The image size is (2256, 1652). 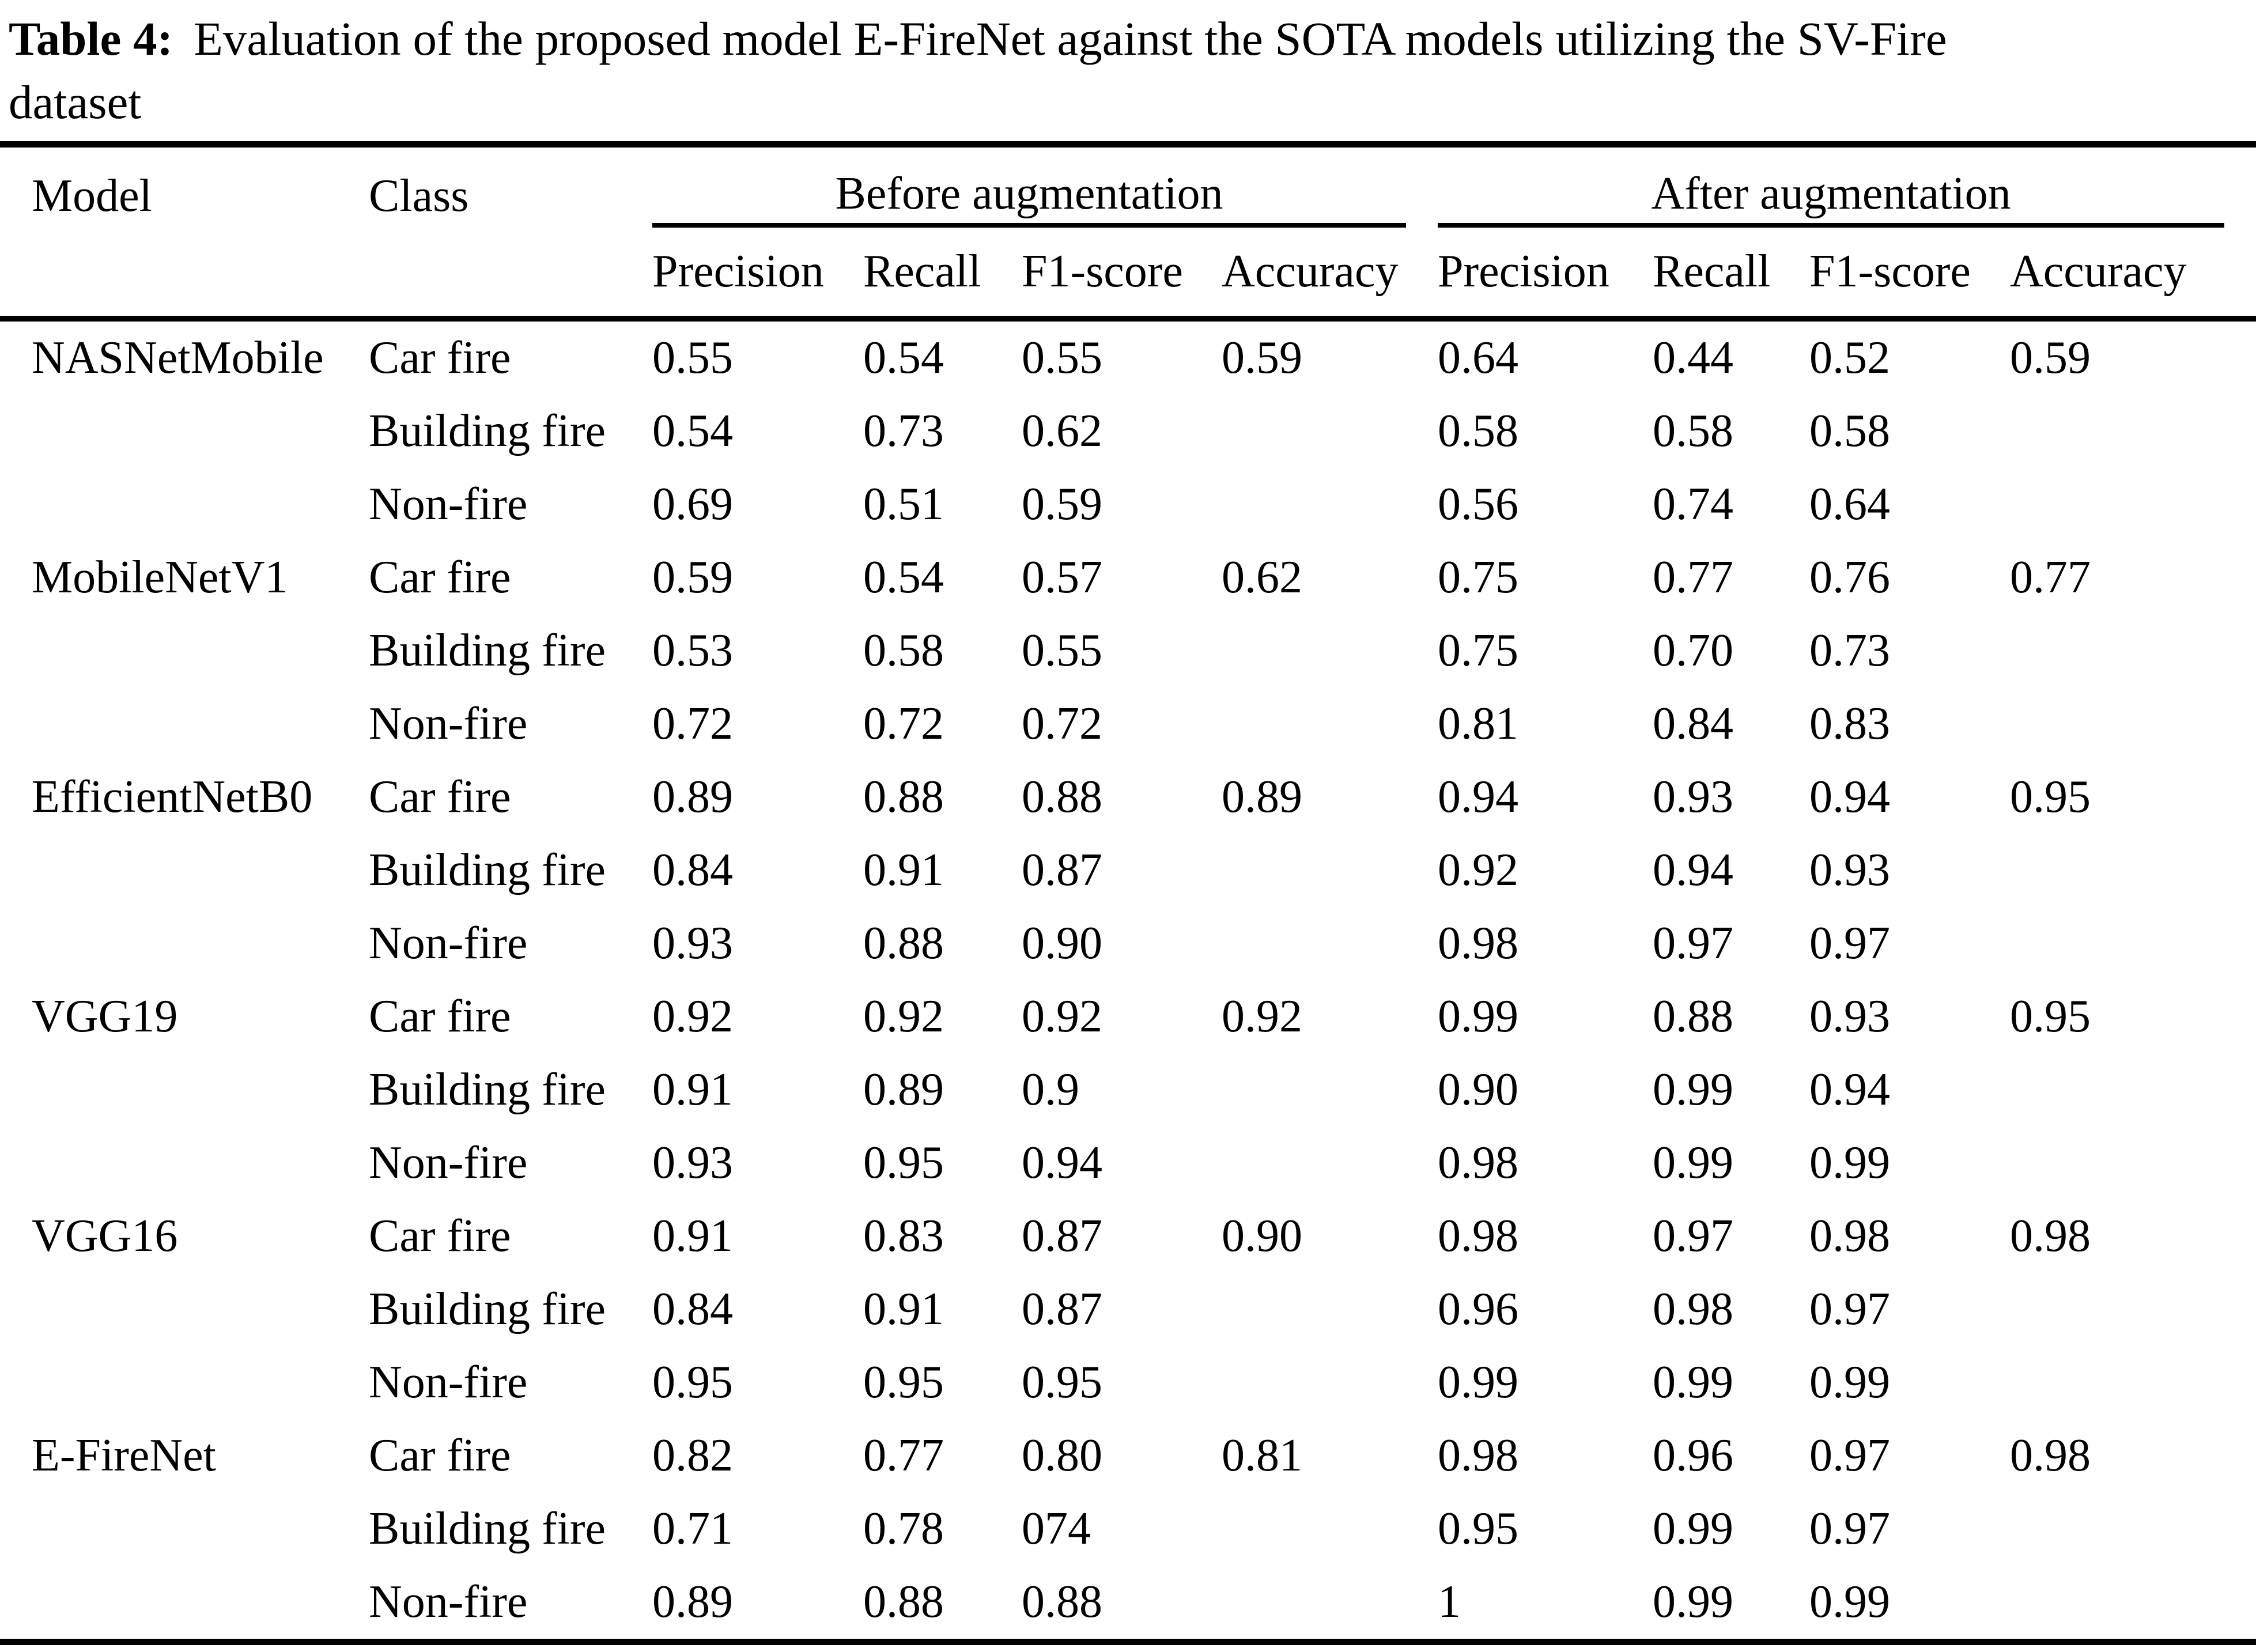 I want to click on cell-before-recall: 0.78, so click(x=903, y=1529).